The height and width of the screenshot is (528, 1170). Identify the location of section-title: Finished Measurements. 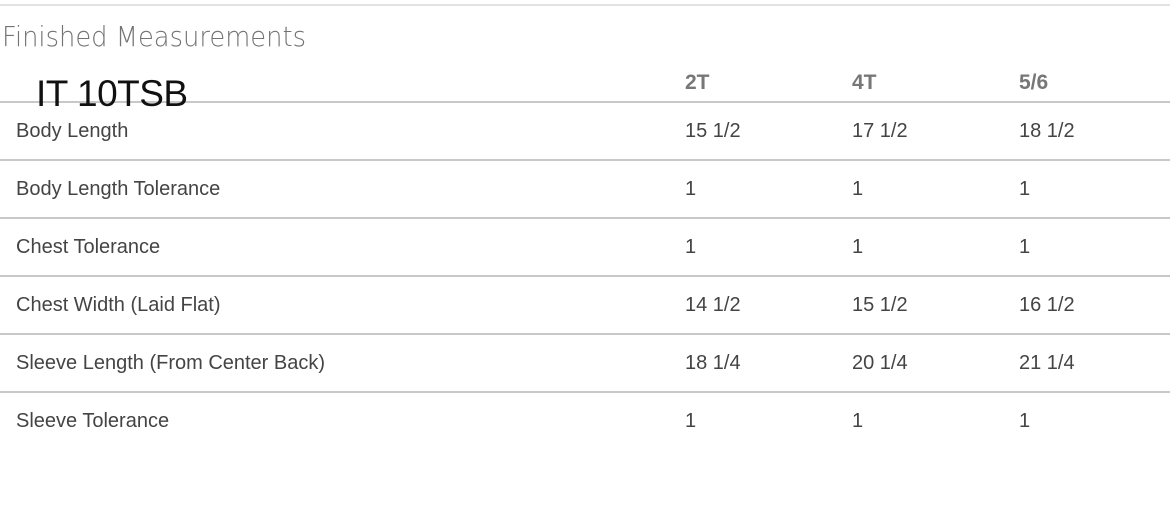
(154, 36).